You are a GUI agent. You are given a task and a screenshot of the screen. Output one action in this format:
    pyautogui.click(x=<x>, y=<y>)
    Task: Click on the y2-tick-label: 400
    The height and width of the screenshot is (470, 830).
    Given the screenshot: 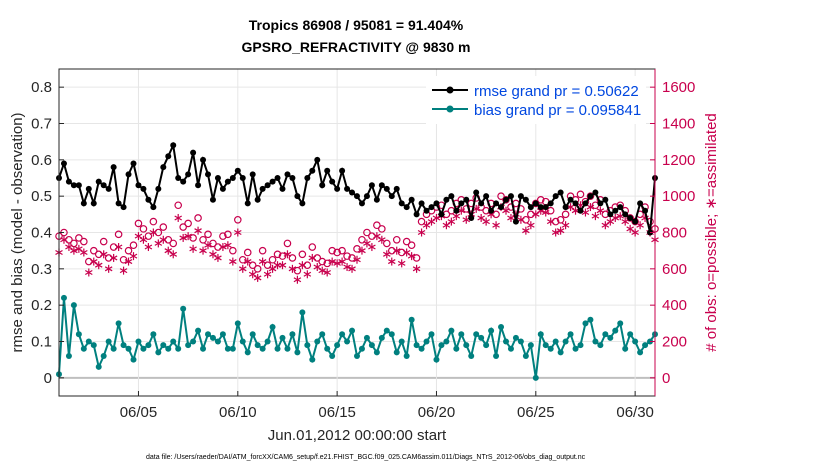 What is the action you would take?
    pyautogui.click(x=674, y=305)
    